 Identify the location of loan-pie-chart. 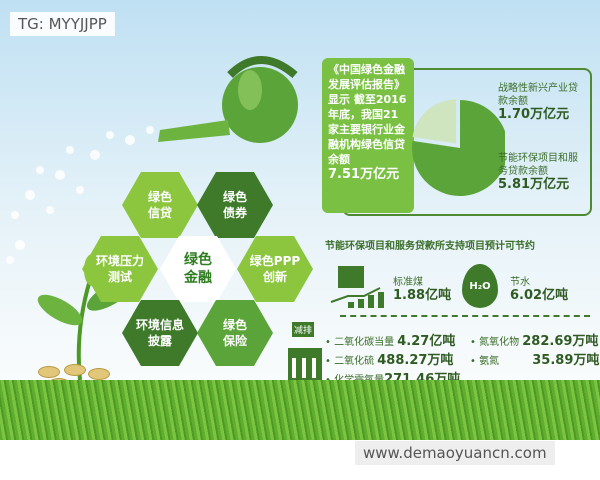
(458, 147).